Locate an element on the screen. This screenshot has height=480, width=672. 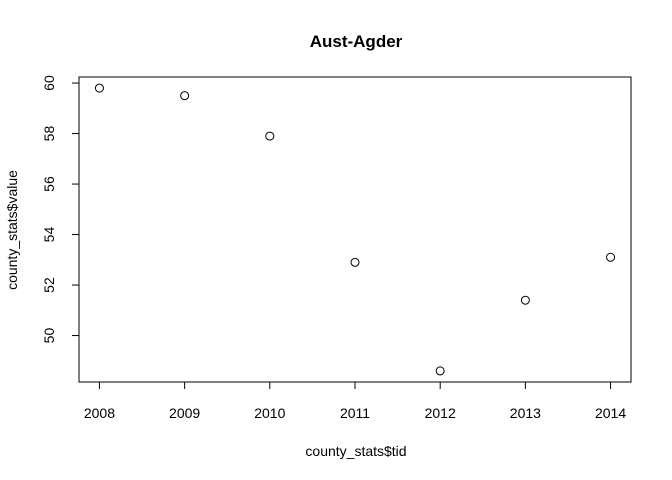
x-tick-label: 2012 is located at coordinates (440, 413).